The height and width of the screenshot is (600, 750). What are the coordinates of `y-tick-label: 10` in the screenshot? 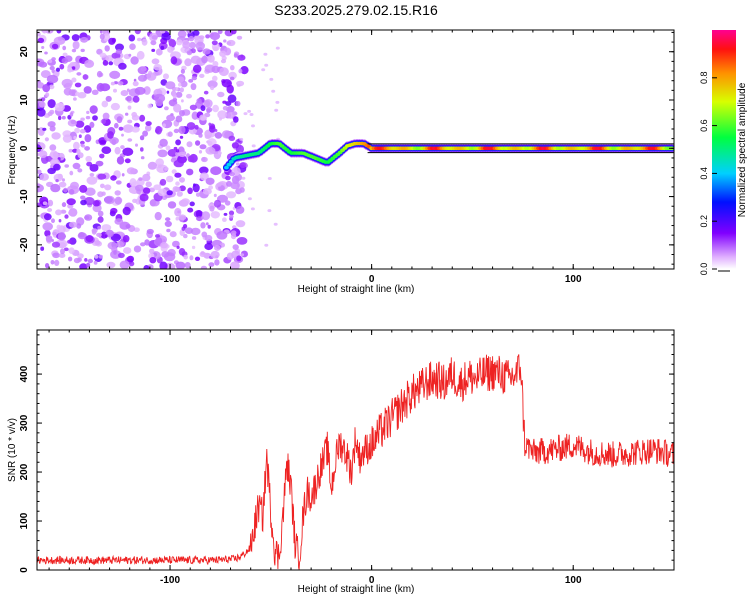 It's located at (24, 100).